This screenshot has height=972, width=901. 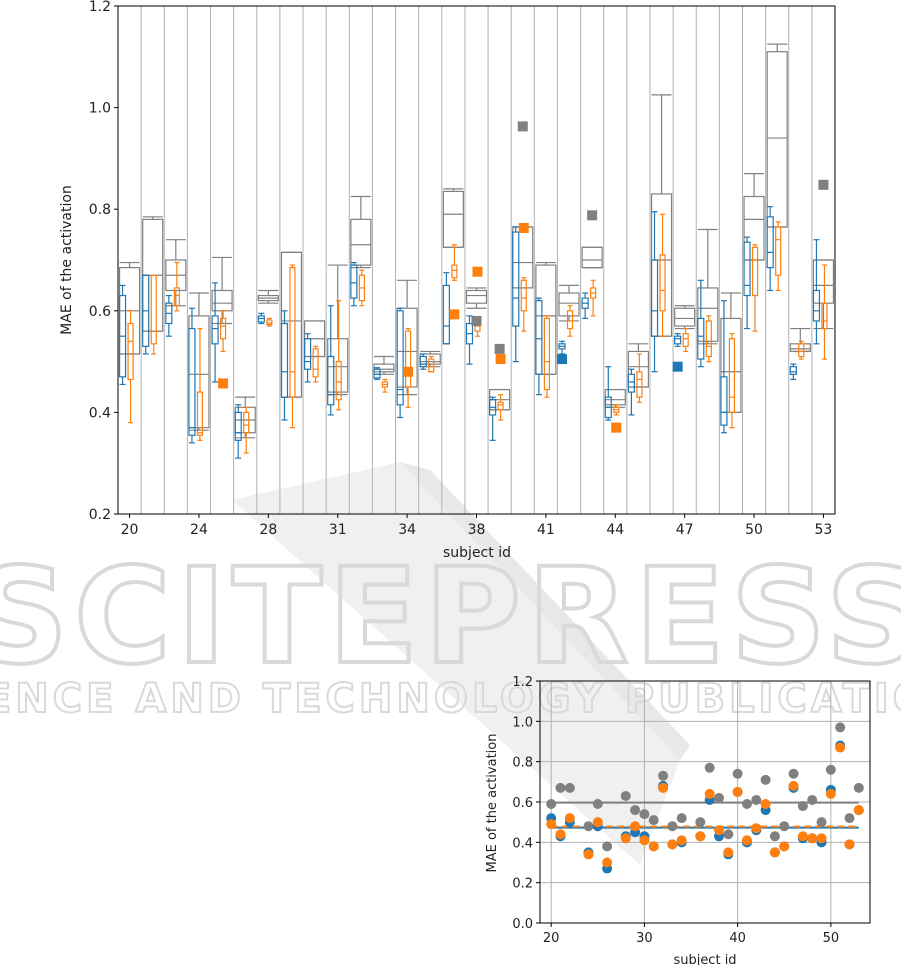 What do you see at coordinates (103, 261) in the screenshot?
I see `box-plot-y-axis: 0.2 0.4 0.6 0.8 1.0 1.2` at bounding box center [103, 261].